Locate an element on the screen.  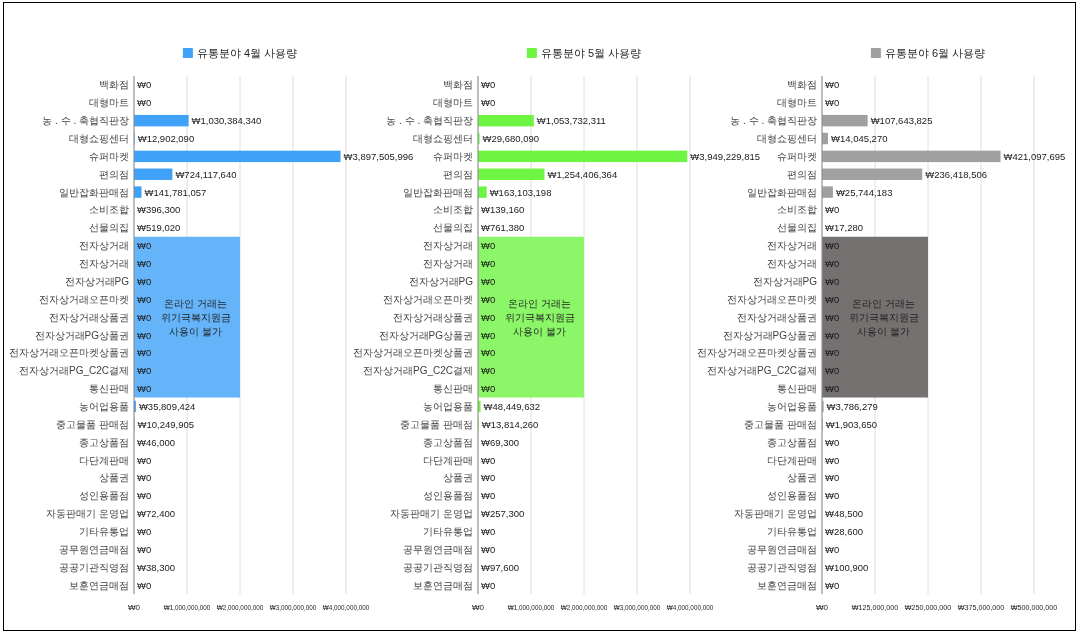
legend: 유통분야 6월 사용량 is located at coordinates (928, 53).